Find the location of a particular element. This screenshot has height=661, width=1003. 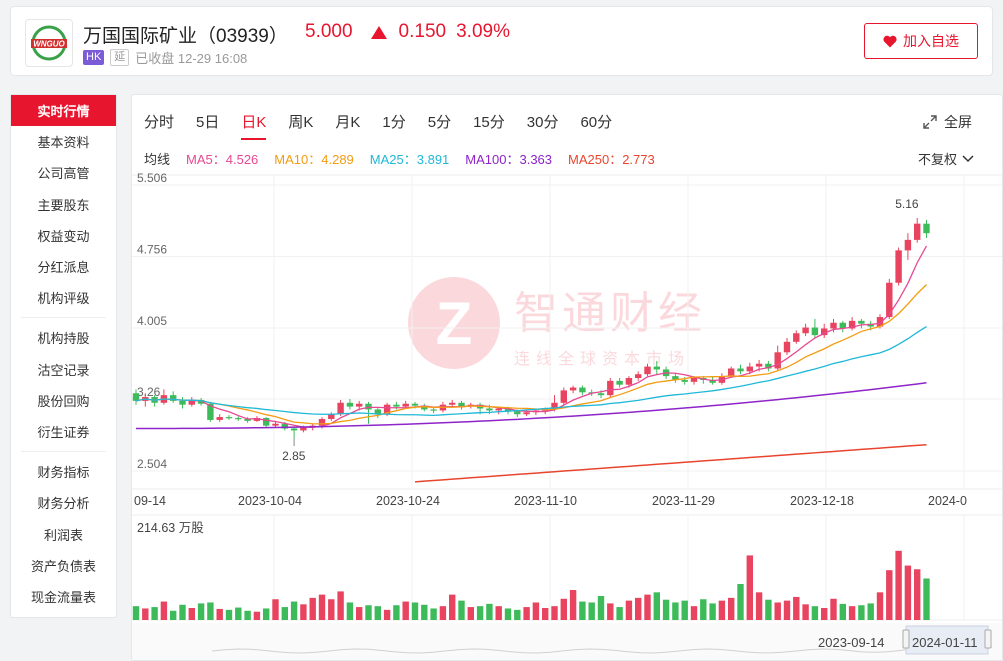

sidebar-item: 财务分析 is located at coordinates (63, 504).